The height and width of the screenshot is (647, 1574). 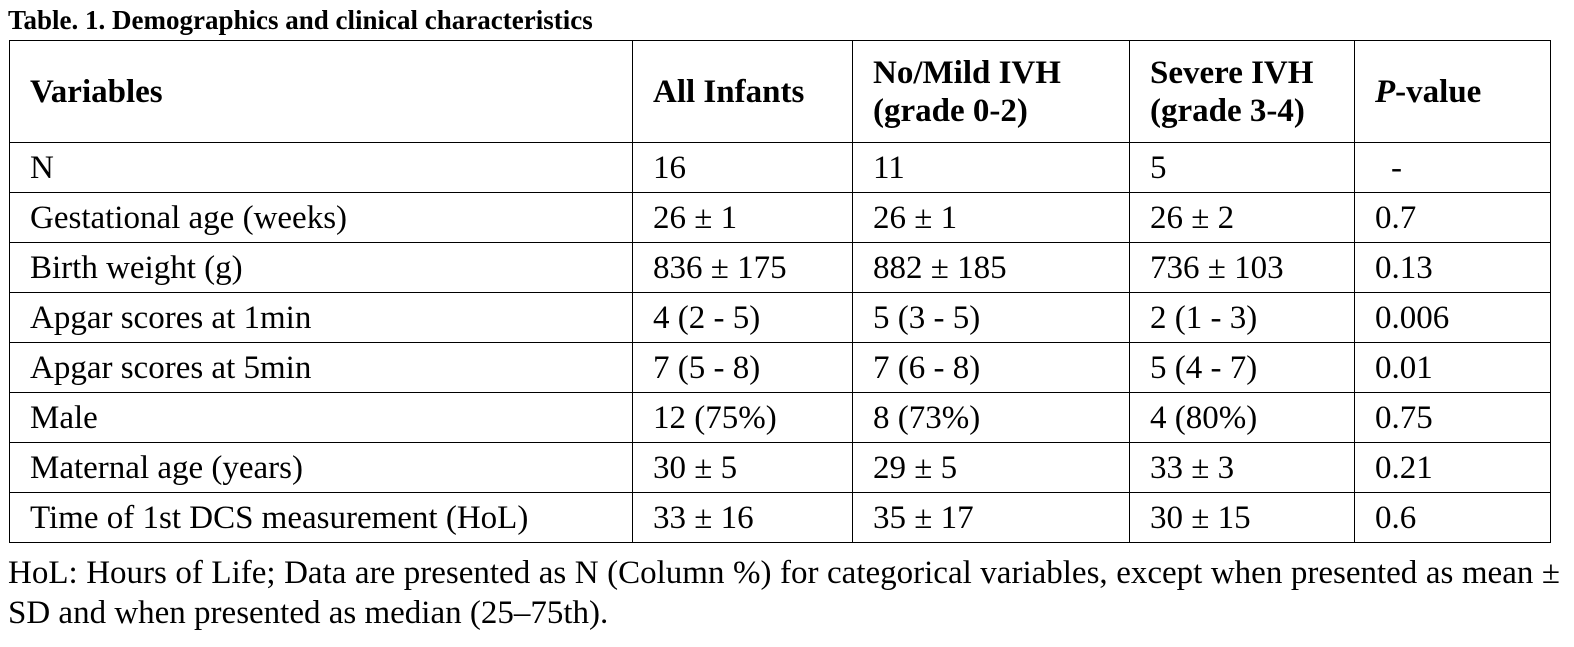 I want to click on cell-variable: Apgar scores at 5min, so click(x=321, y=367).